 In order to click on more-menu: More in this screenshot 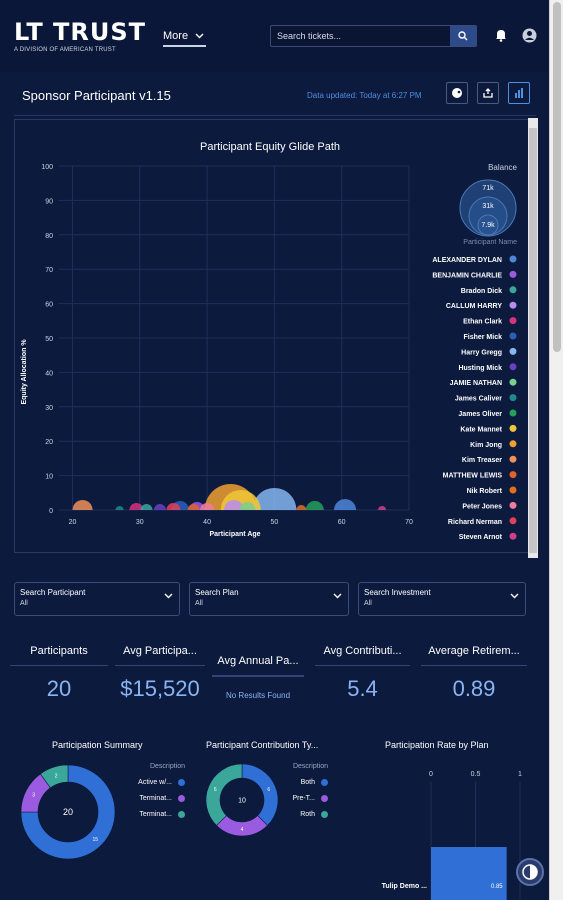, I will do `click(184, 38)`.